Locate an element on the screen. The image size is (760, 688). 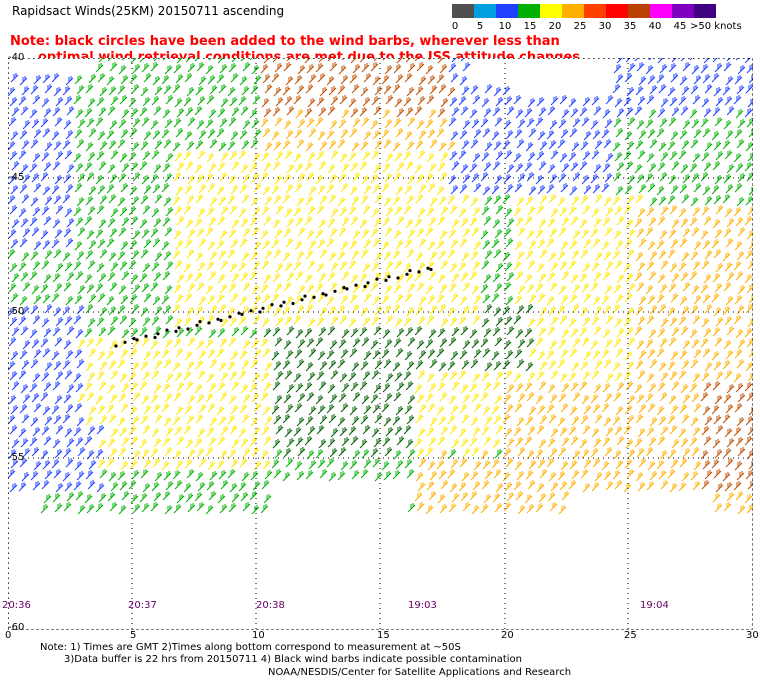
scale-swatch is located at coordinates (551, 11).